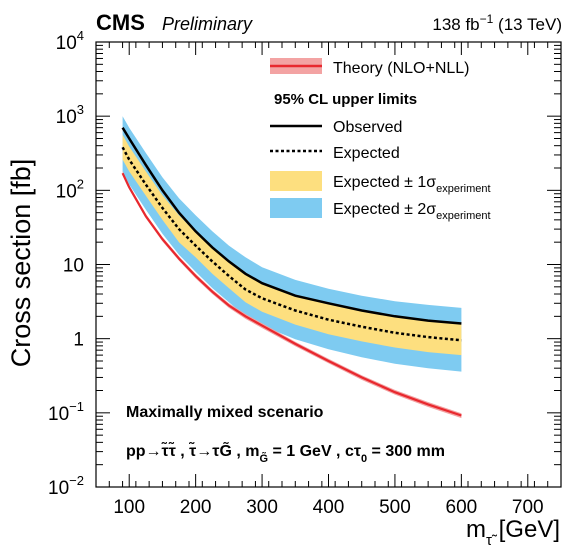 Image resolution: width=580 pixels, height=556 pixels. I want to click on process-text-b: = 1 GeV , cτ, so click(314, 451).